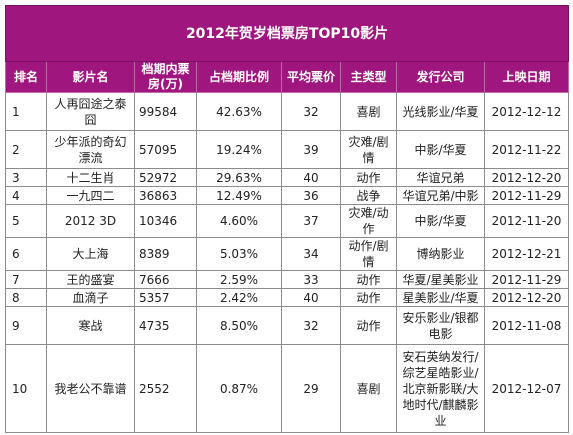  Describe the element at coordinates (440, 254) in the screenshot. I see `cell-dist: 博纳影业` at that location.